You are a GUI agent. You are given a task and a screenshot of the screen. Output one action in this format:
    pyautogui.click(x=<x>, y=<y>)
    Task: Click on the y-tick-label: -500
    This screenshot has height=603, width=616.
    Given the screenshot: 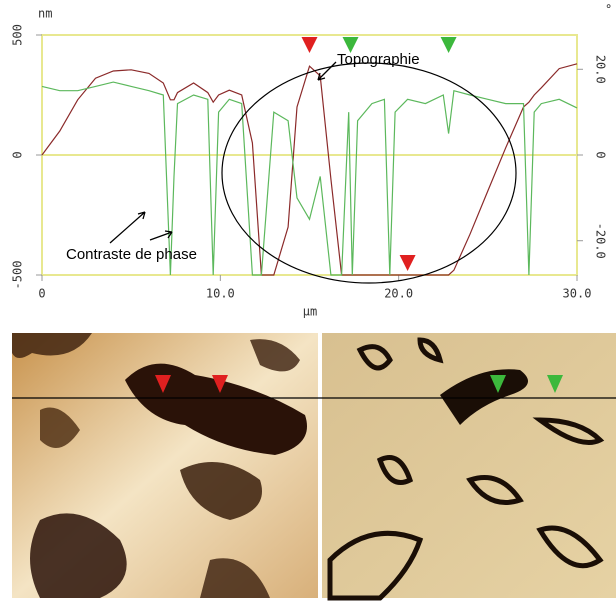 What is the action you would take?
    pyautogui.click(x=18, y=275)
    